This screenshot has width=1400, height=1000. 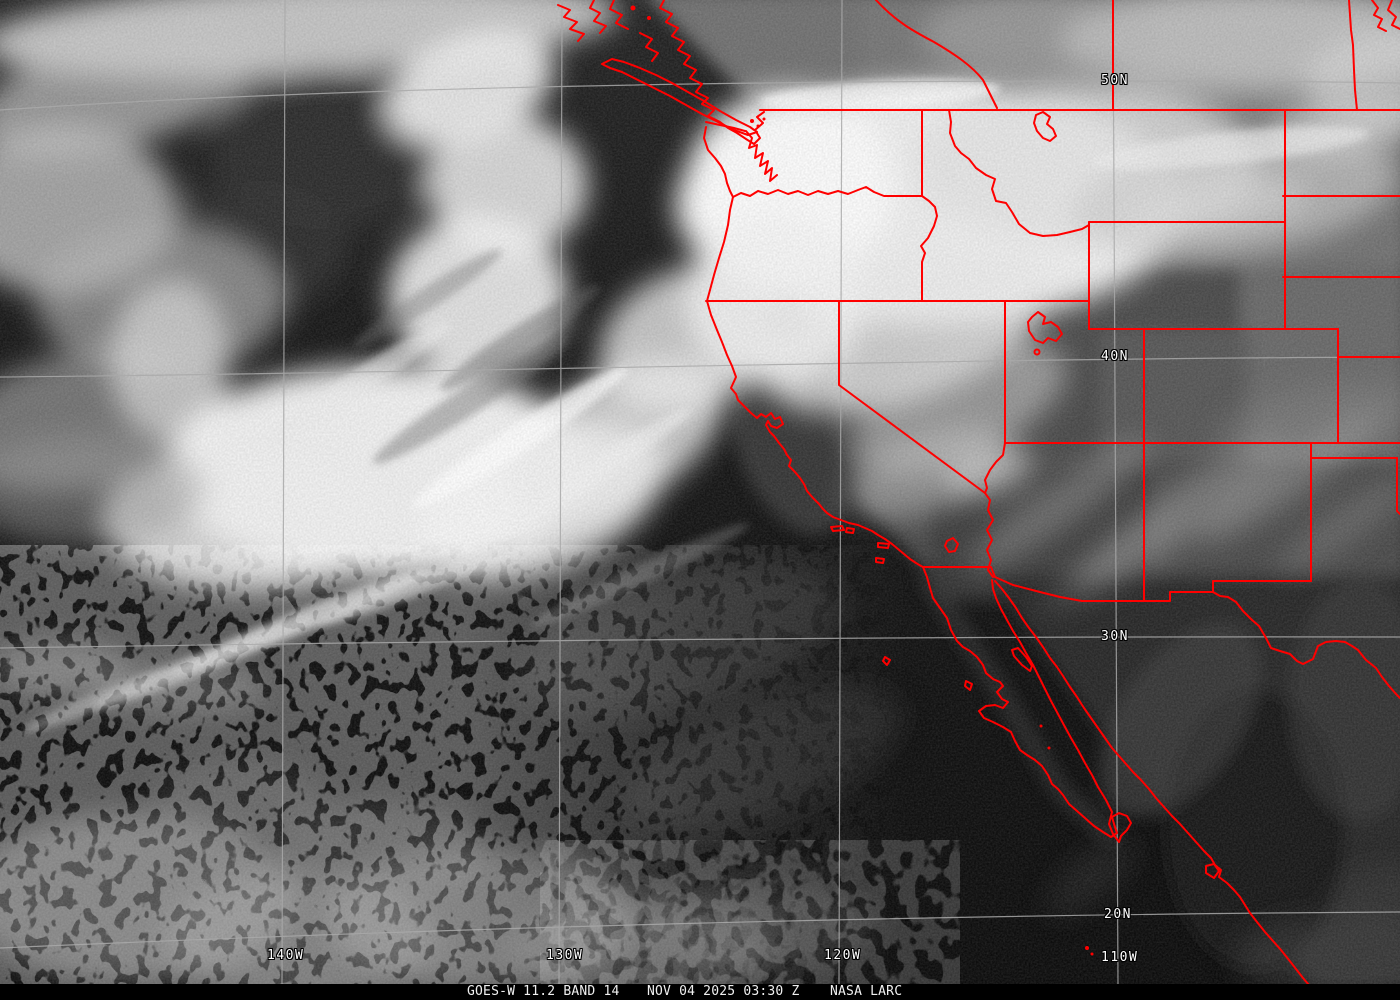 I want to click on gridline-50n, so click(x=700, y=95).